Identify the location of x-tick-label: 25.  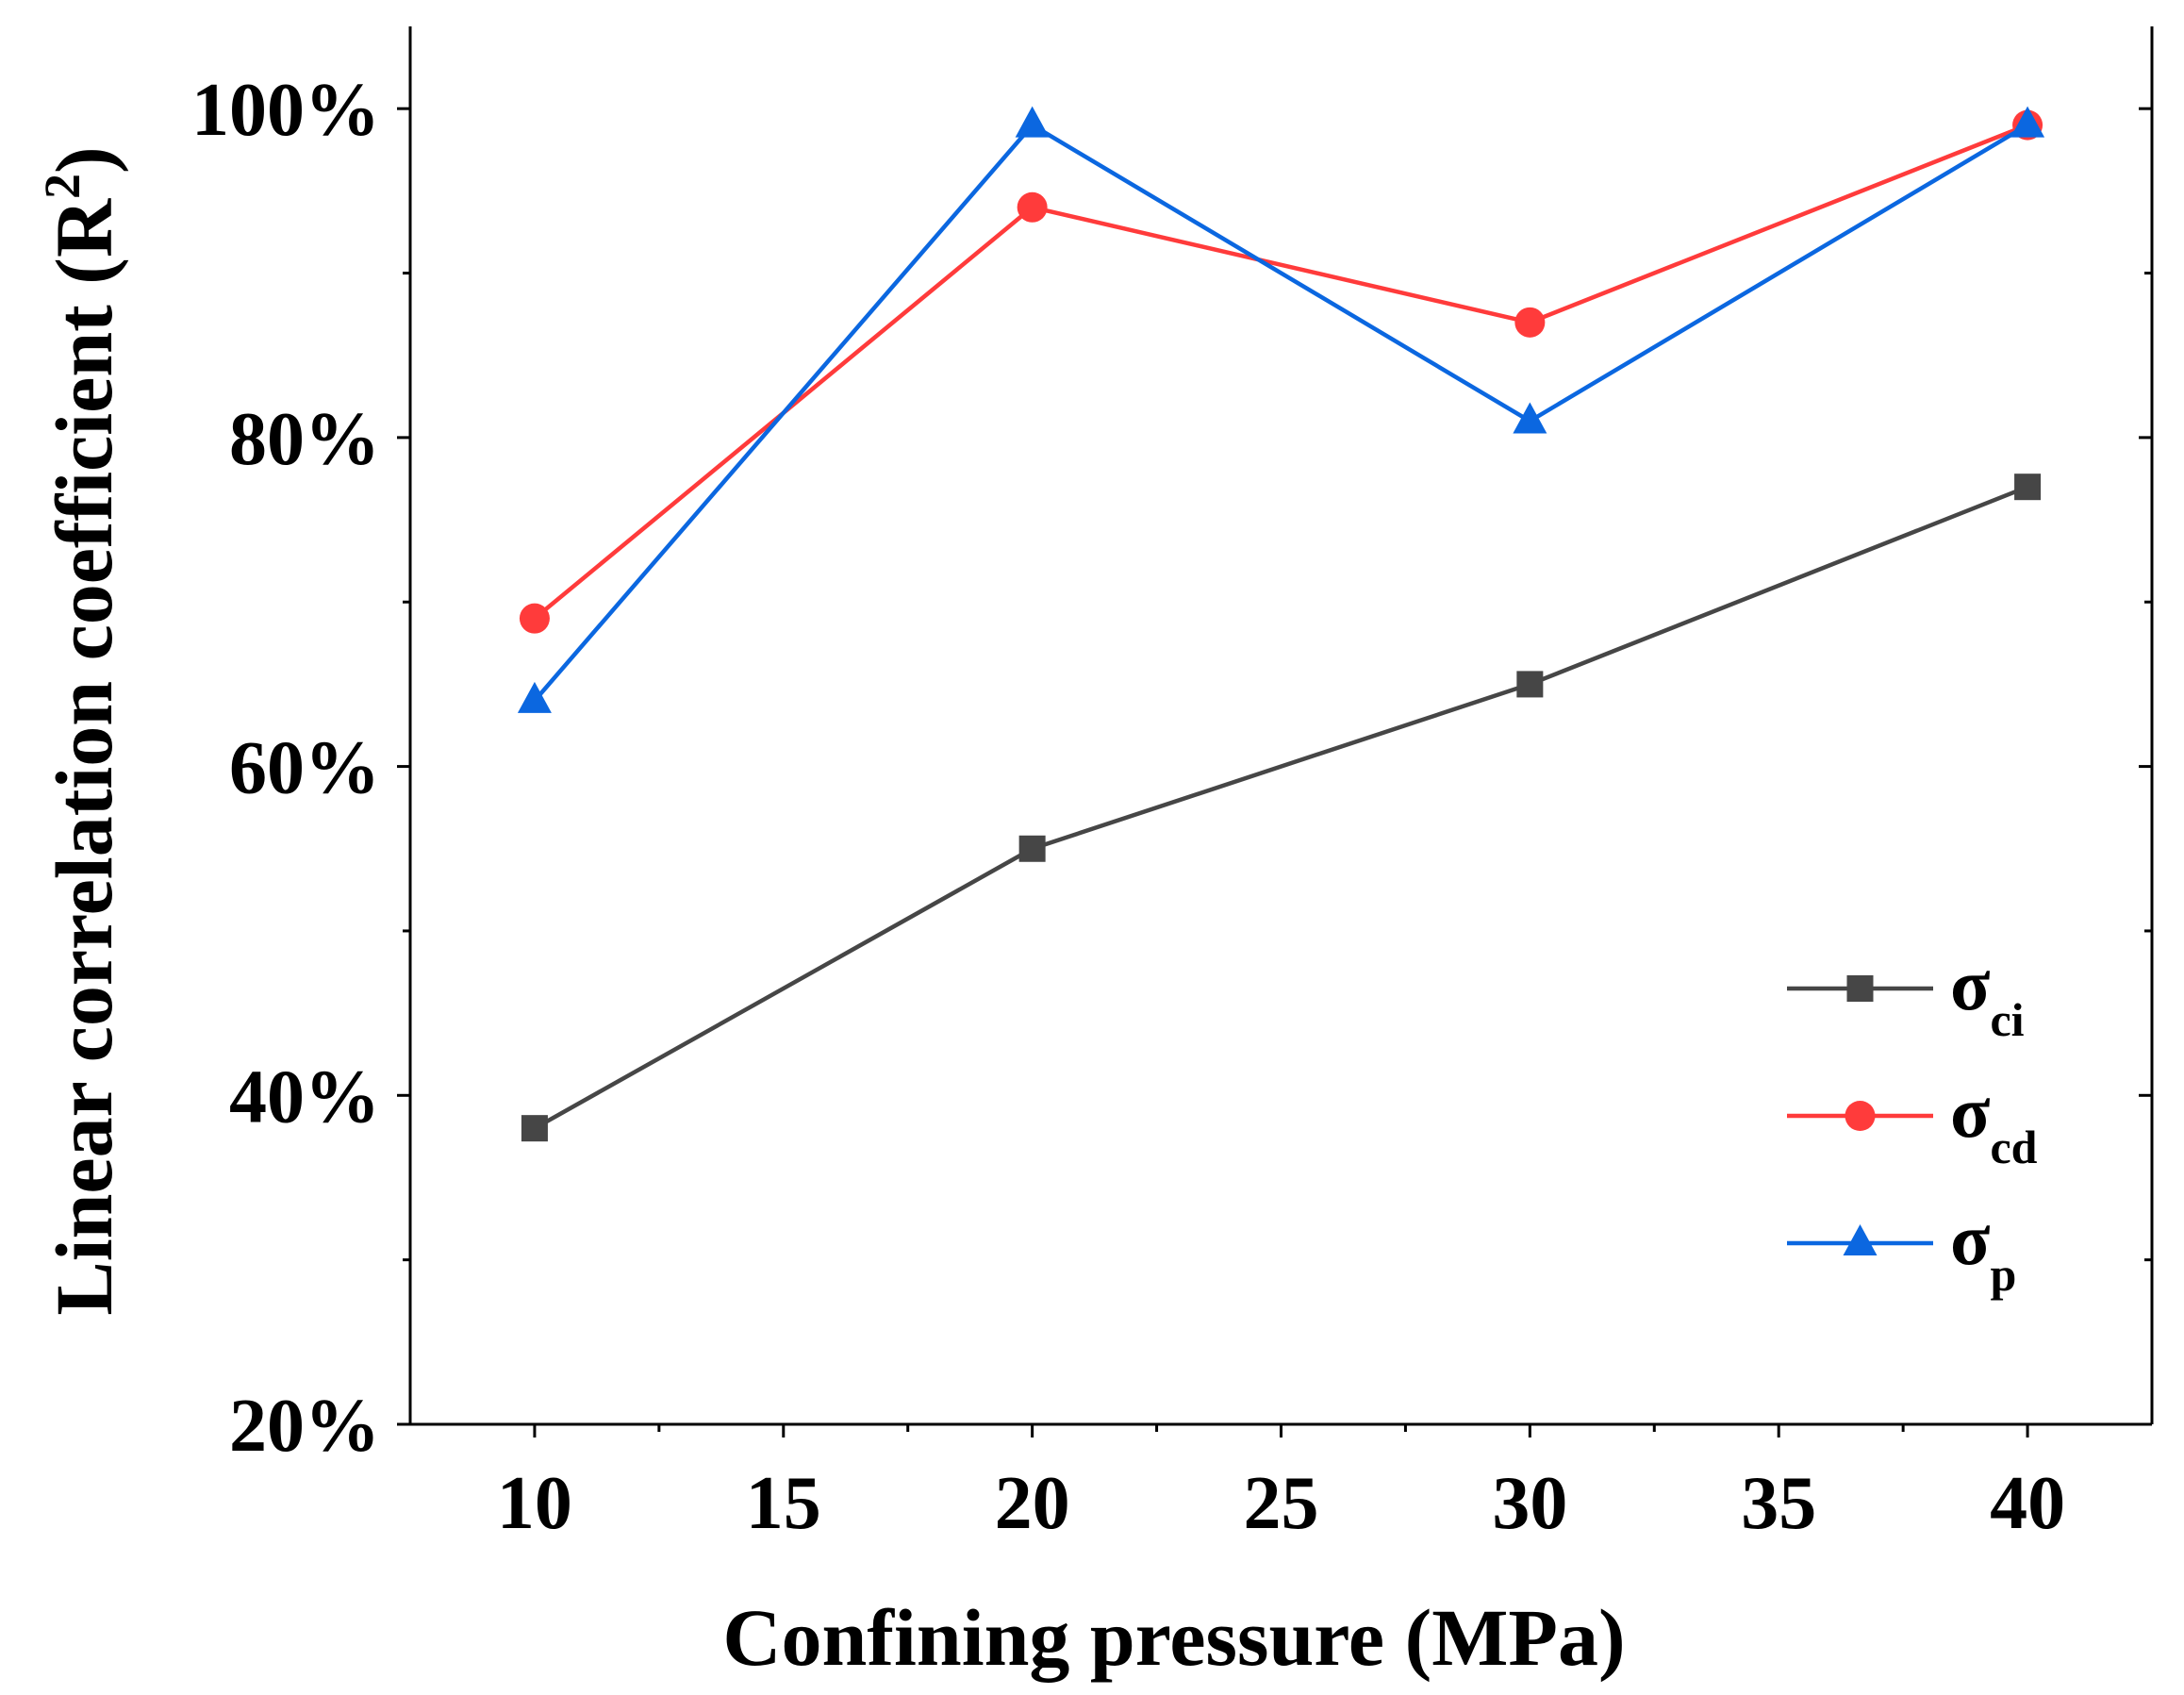
(1281, 1503).